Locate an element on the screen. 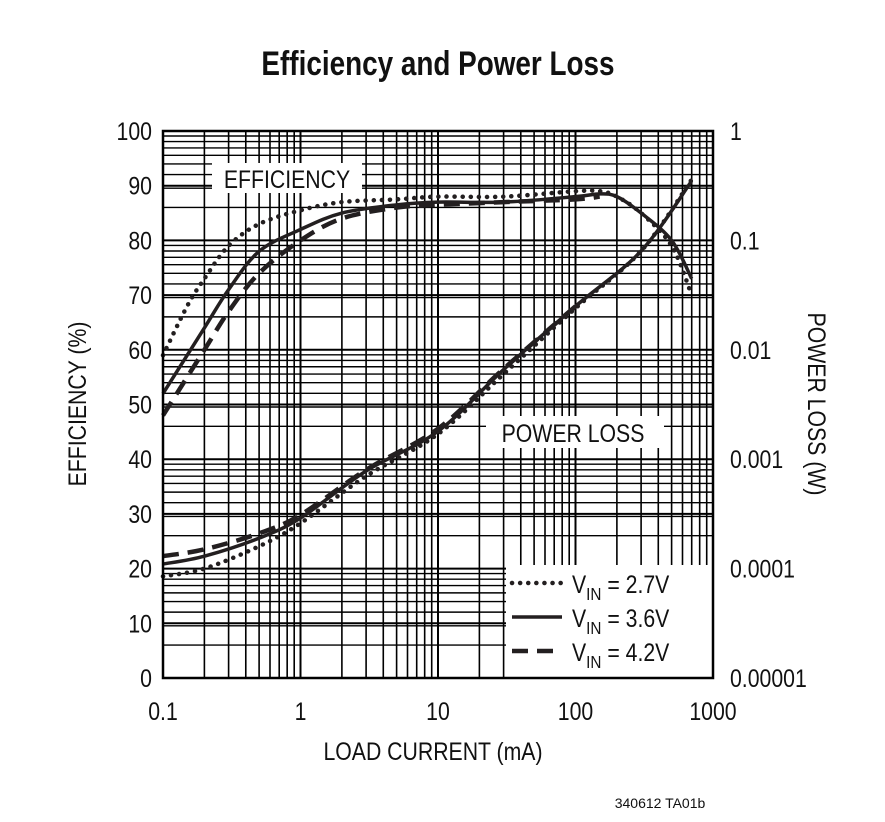 This screenshot has width=885, height=822. legend-label: VIN = 3.6V is located at coordinates (621, 621).